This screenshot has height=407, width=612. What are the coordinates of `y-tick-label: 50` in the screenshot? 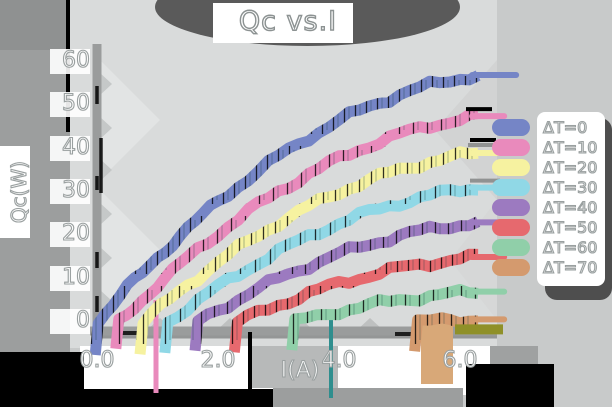 It's located at (75, 104).